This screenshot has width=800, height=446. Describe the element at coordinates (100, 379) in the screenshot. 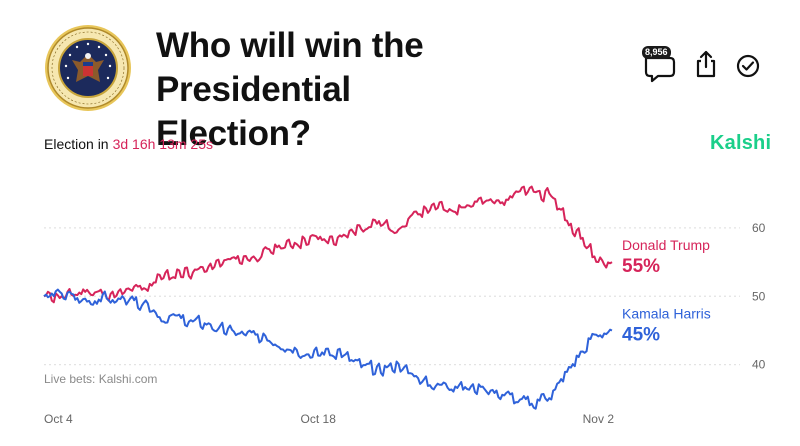

I see `source-note: Live bets: Kalshi.com` at that location.